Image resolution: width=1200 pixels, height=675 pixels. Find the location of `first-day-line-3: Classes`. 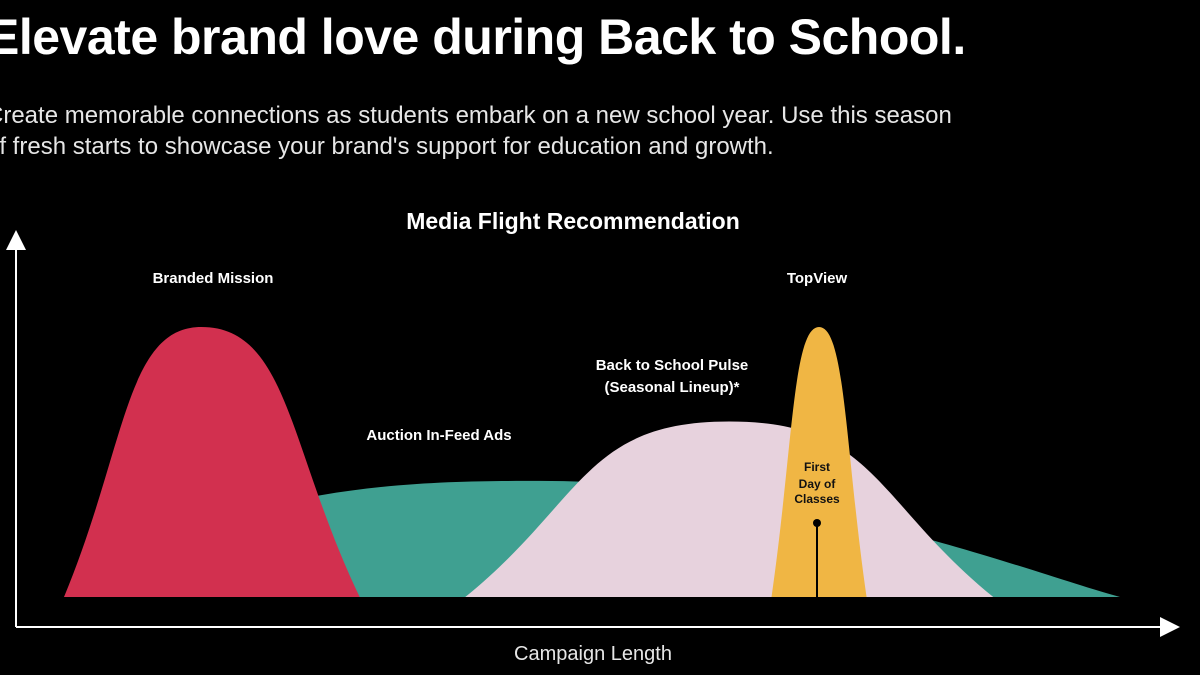

first-day-line-3: Classes is located at coordinates (817, 499).